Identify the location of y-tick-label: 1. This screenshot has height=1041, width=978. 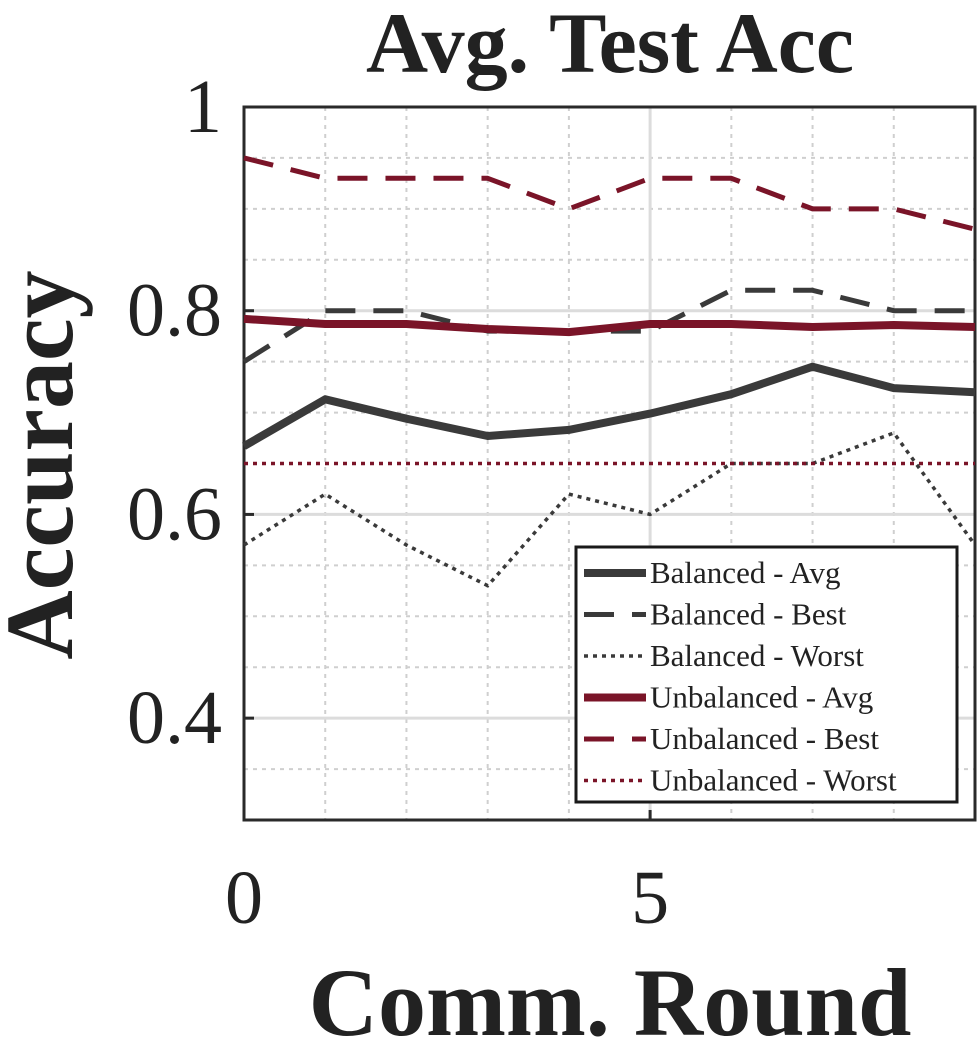
(203, 107).